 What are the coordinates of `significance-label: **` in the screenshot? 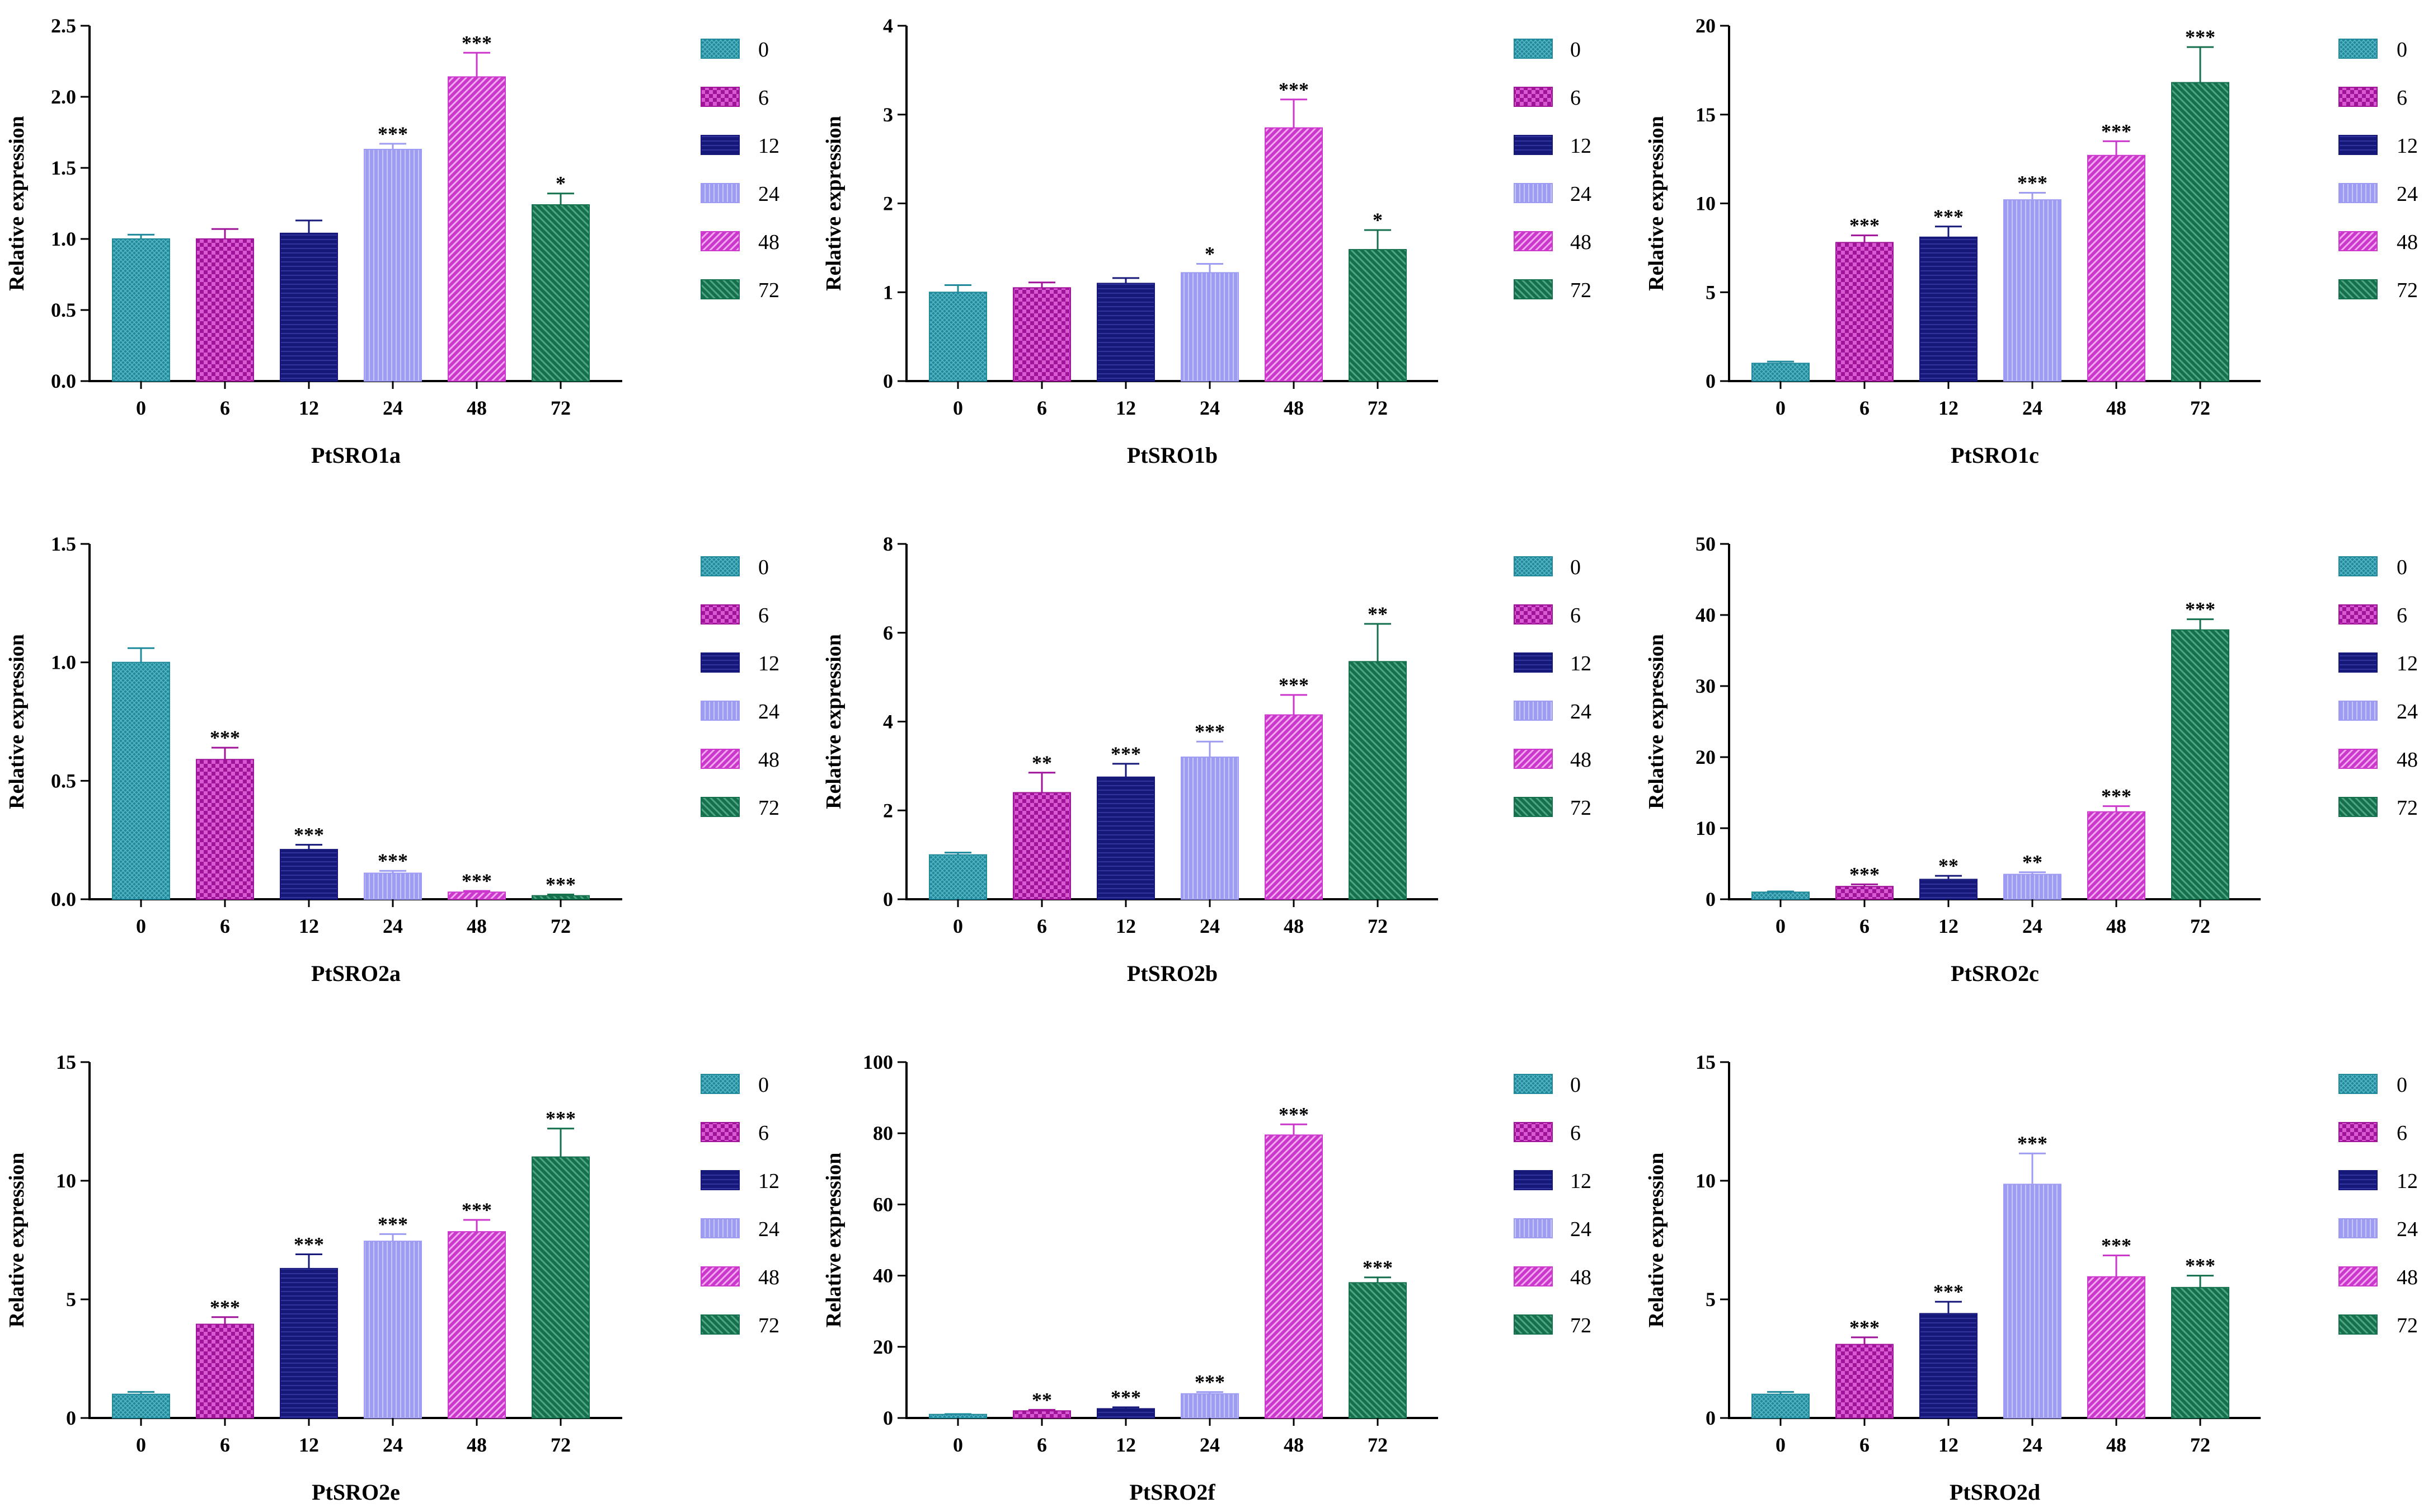 It's located at (1042, 1399).